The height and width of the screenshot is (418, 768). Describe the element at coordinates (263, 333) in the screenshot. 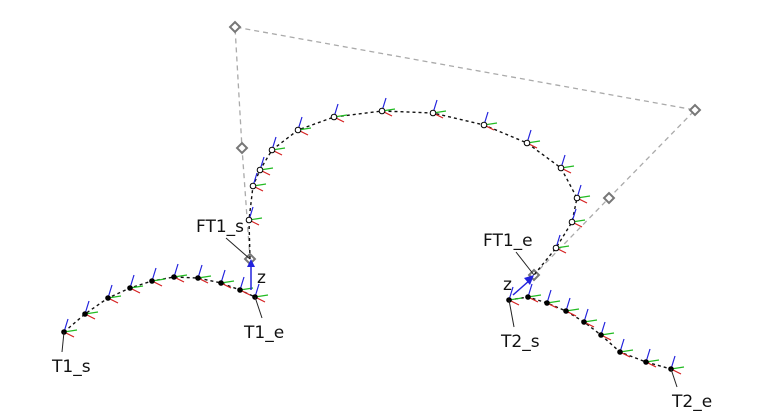

I see `t1-end-label: T1_e` at that location.